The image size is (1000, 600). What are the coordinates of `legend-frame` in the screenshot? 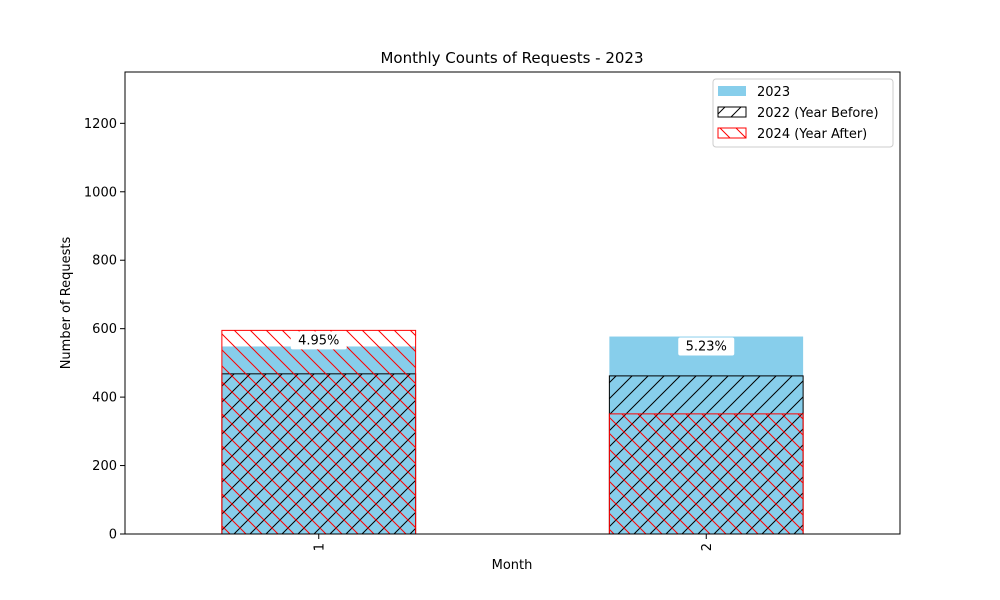 It's located at (803, 113).